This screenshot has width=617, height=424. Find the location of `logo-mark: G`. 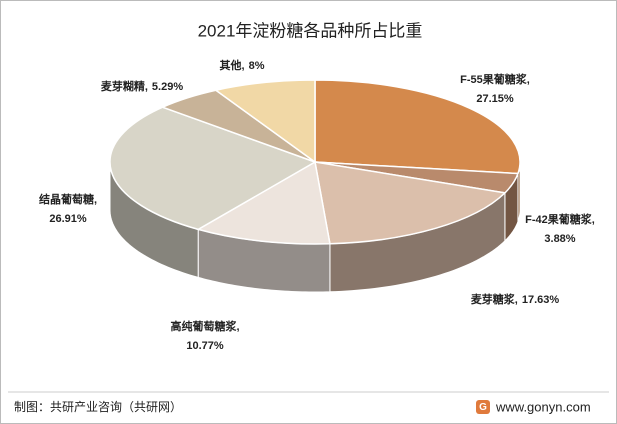

logo-mark: G is located at coordinates (483, 407).